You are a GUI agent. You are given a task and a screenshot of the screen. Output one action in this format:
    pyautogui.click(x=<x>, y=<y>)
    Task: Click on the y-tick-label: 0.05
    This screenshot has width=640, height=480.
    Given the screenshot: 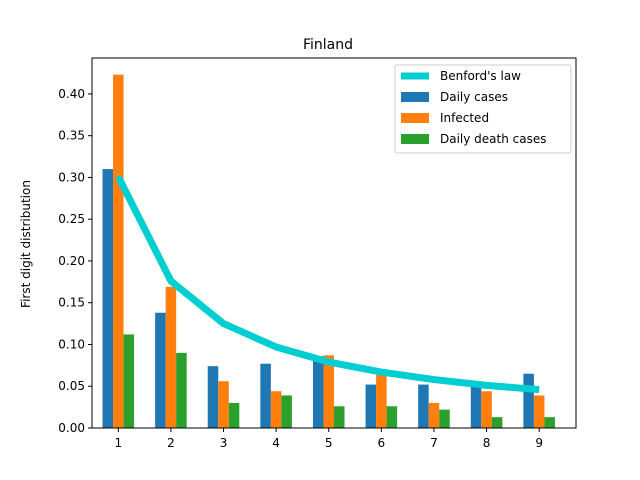 What is the action you would take?
    pyautogui.click(x=71, y=386)
    